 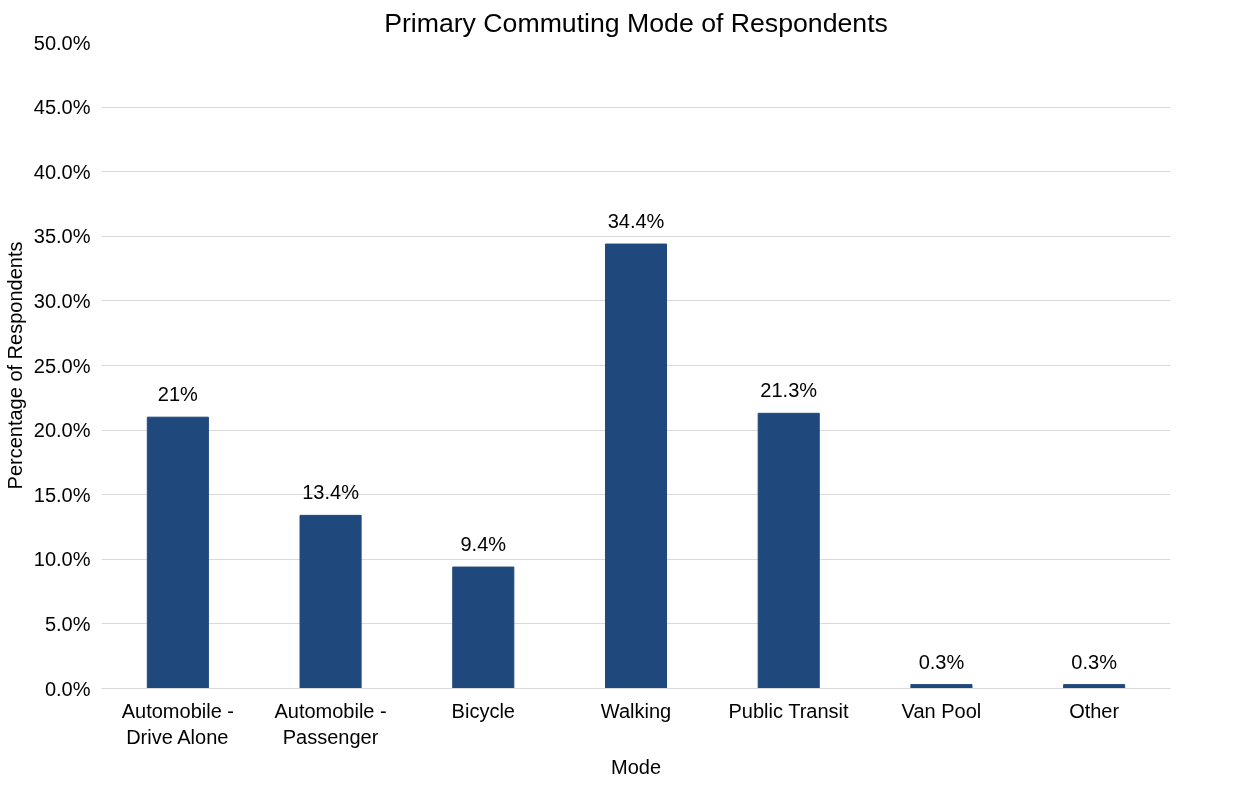 I want to click on x-tick-label: Automobile - Drive Alone, so click(x=177, y=723).